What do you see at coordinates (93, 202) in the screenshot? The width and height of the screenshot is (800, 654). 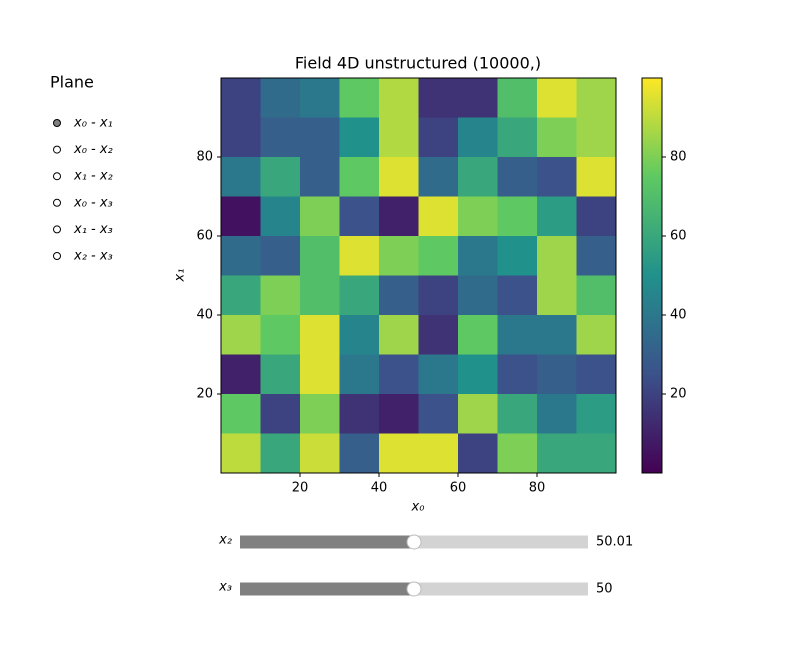 I see `radio-label: x₀ - x₃` at bounding box center [93, 202].